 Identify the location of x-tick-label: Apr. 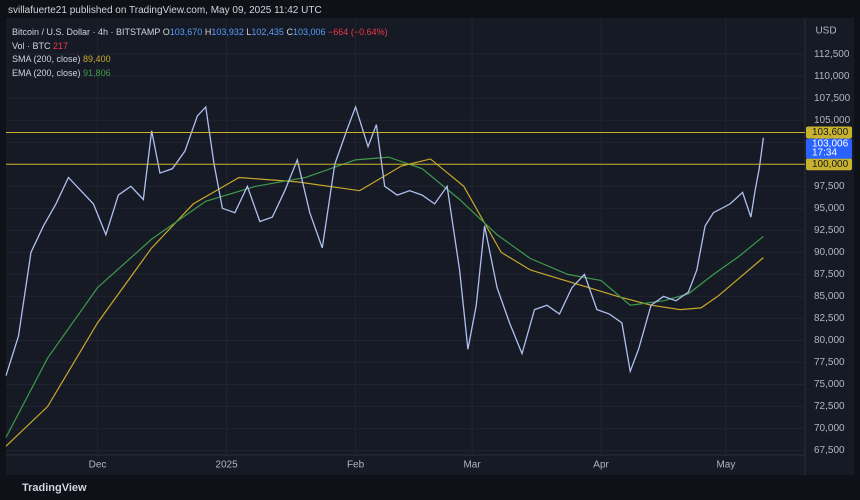
(601, 465).